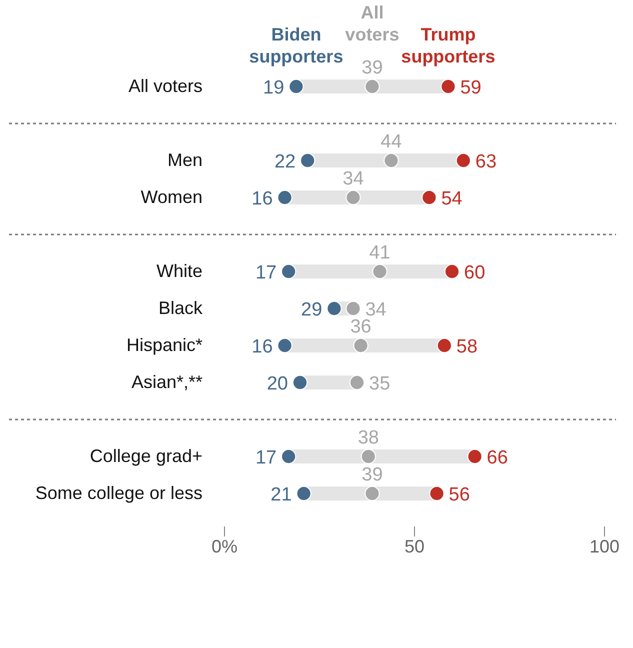 The image size is (633, 648). I want to click on data-label: 19, so click(273, 88).